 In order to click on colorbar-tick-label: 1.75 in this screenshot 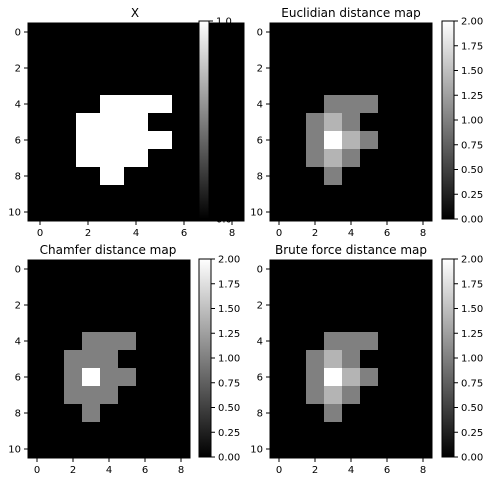, I will do `click(229, 284)`.